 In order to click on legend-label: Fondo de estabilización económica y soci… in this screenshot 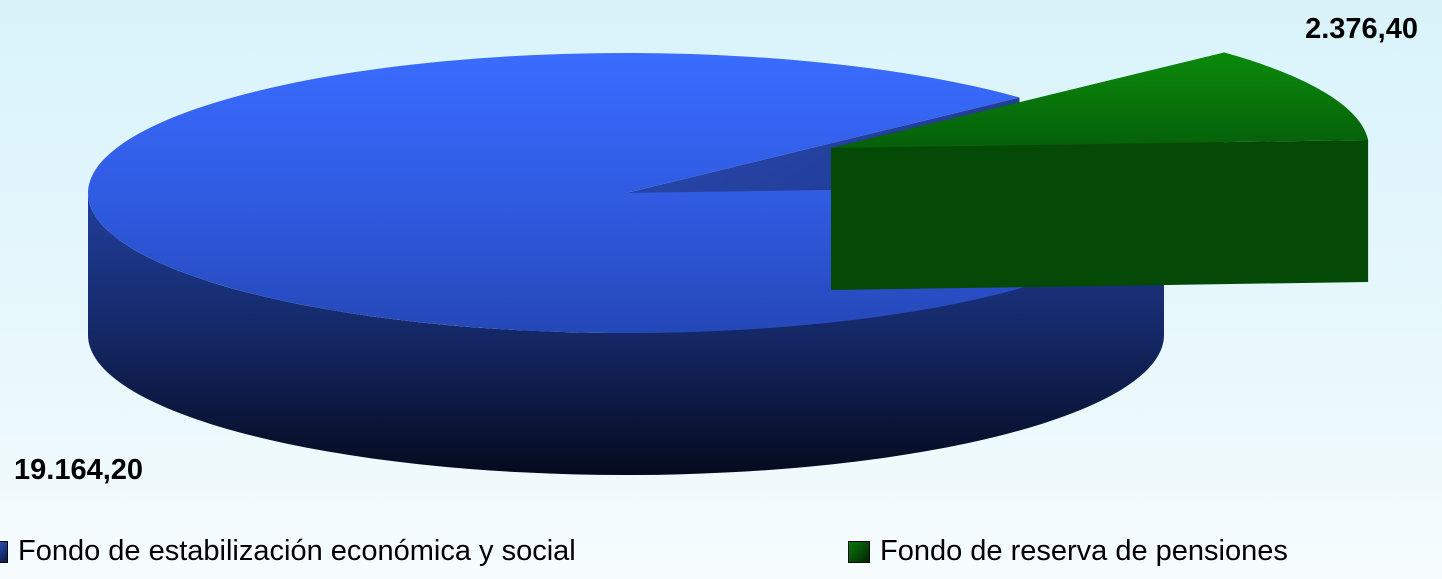, I will do `click(297, 551)`.